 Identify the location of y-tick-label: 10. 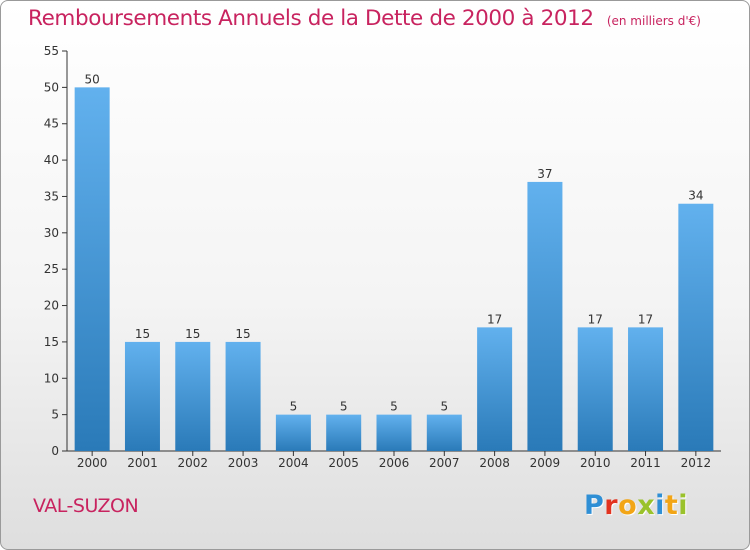
(51, 378).